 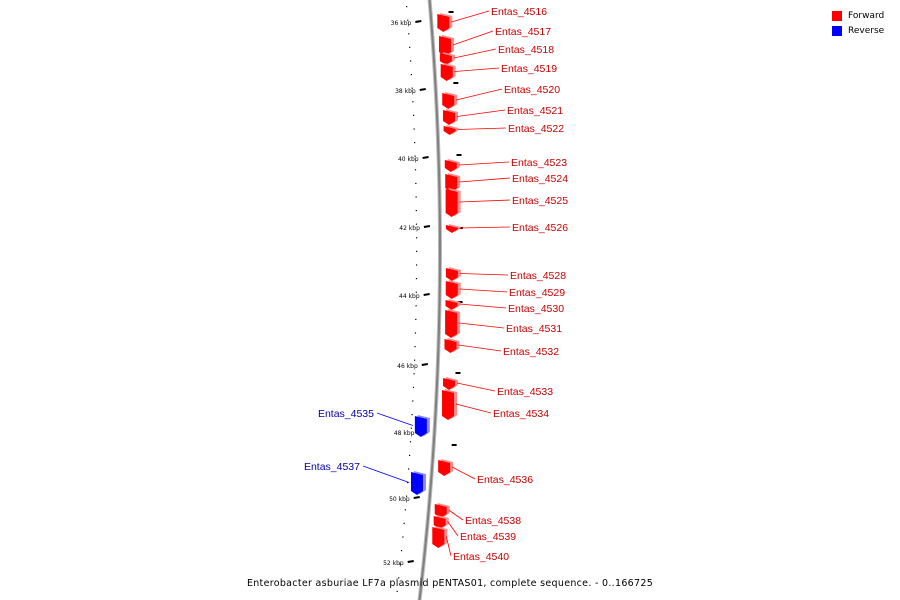 I want to click on gene-label: Entas_4540, so click(x=481, y=557).